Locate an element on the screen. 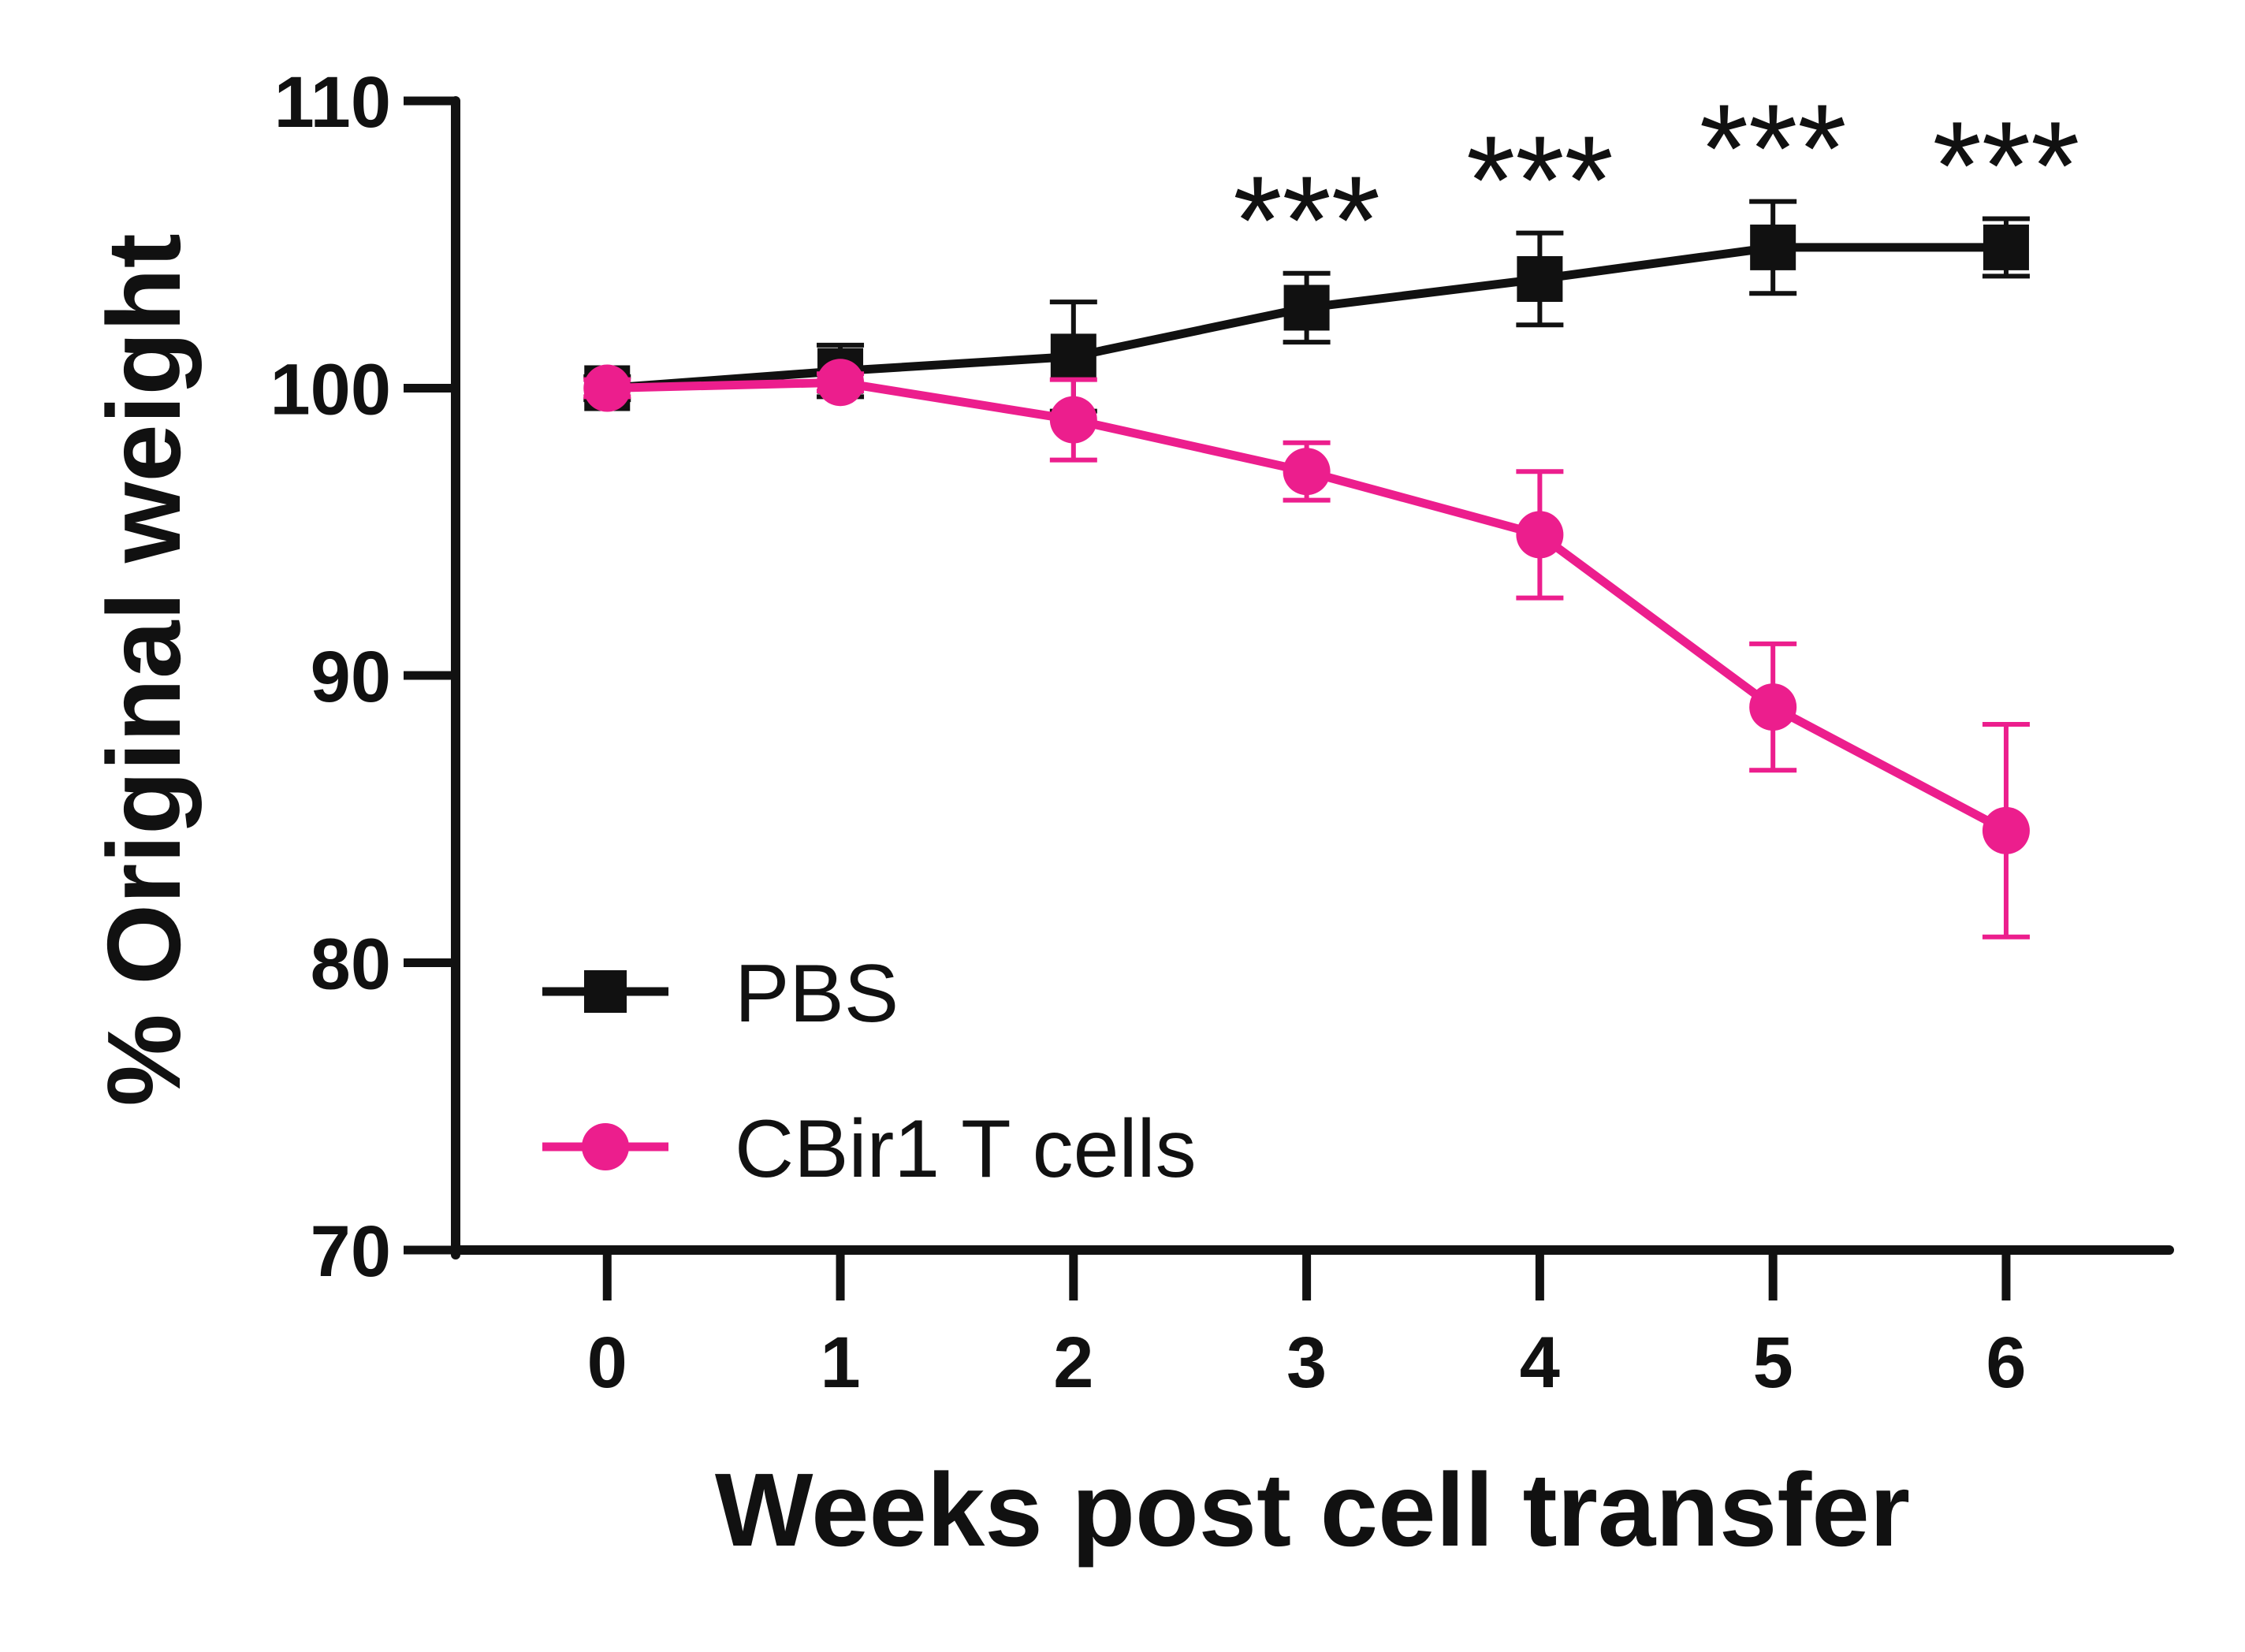 Image resolution: width=2245 pixels, height=1652 pixels. y-tick-label-90: 90 is located at coordinates (351, 677).